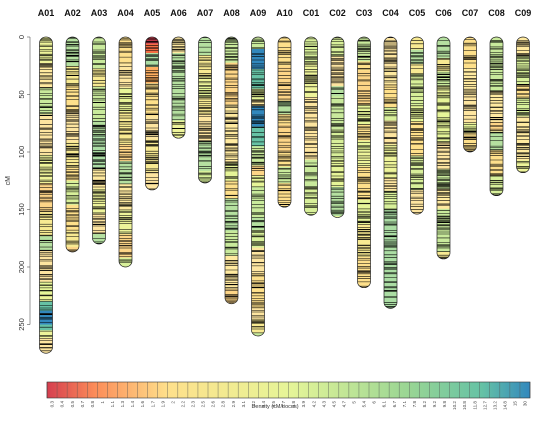 This screenshot has width=550, height=440. What do you see at coordinates (454, 405) in the screenshot?
I see `legend-tick-label: 10.2` at bounding box center [454, 405].